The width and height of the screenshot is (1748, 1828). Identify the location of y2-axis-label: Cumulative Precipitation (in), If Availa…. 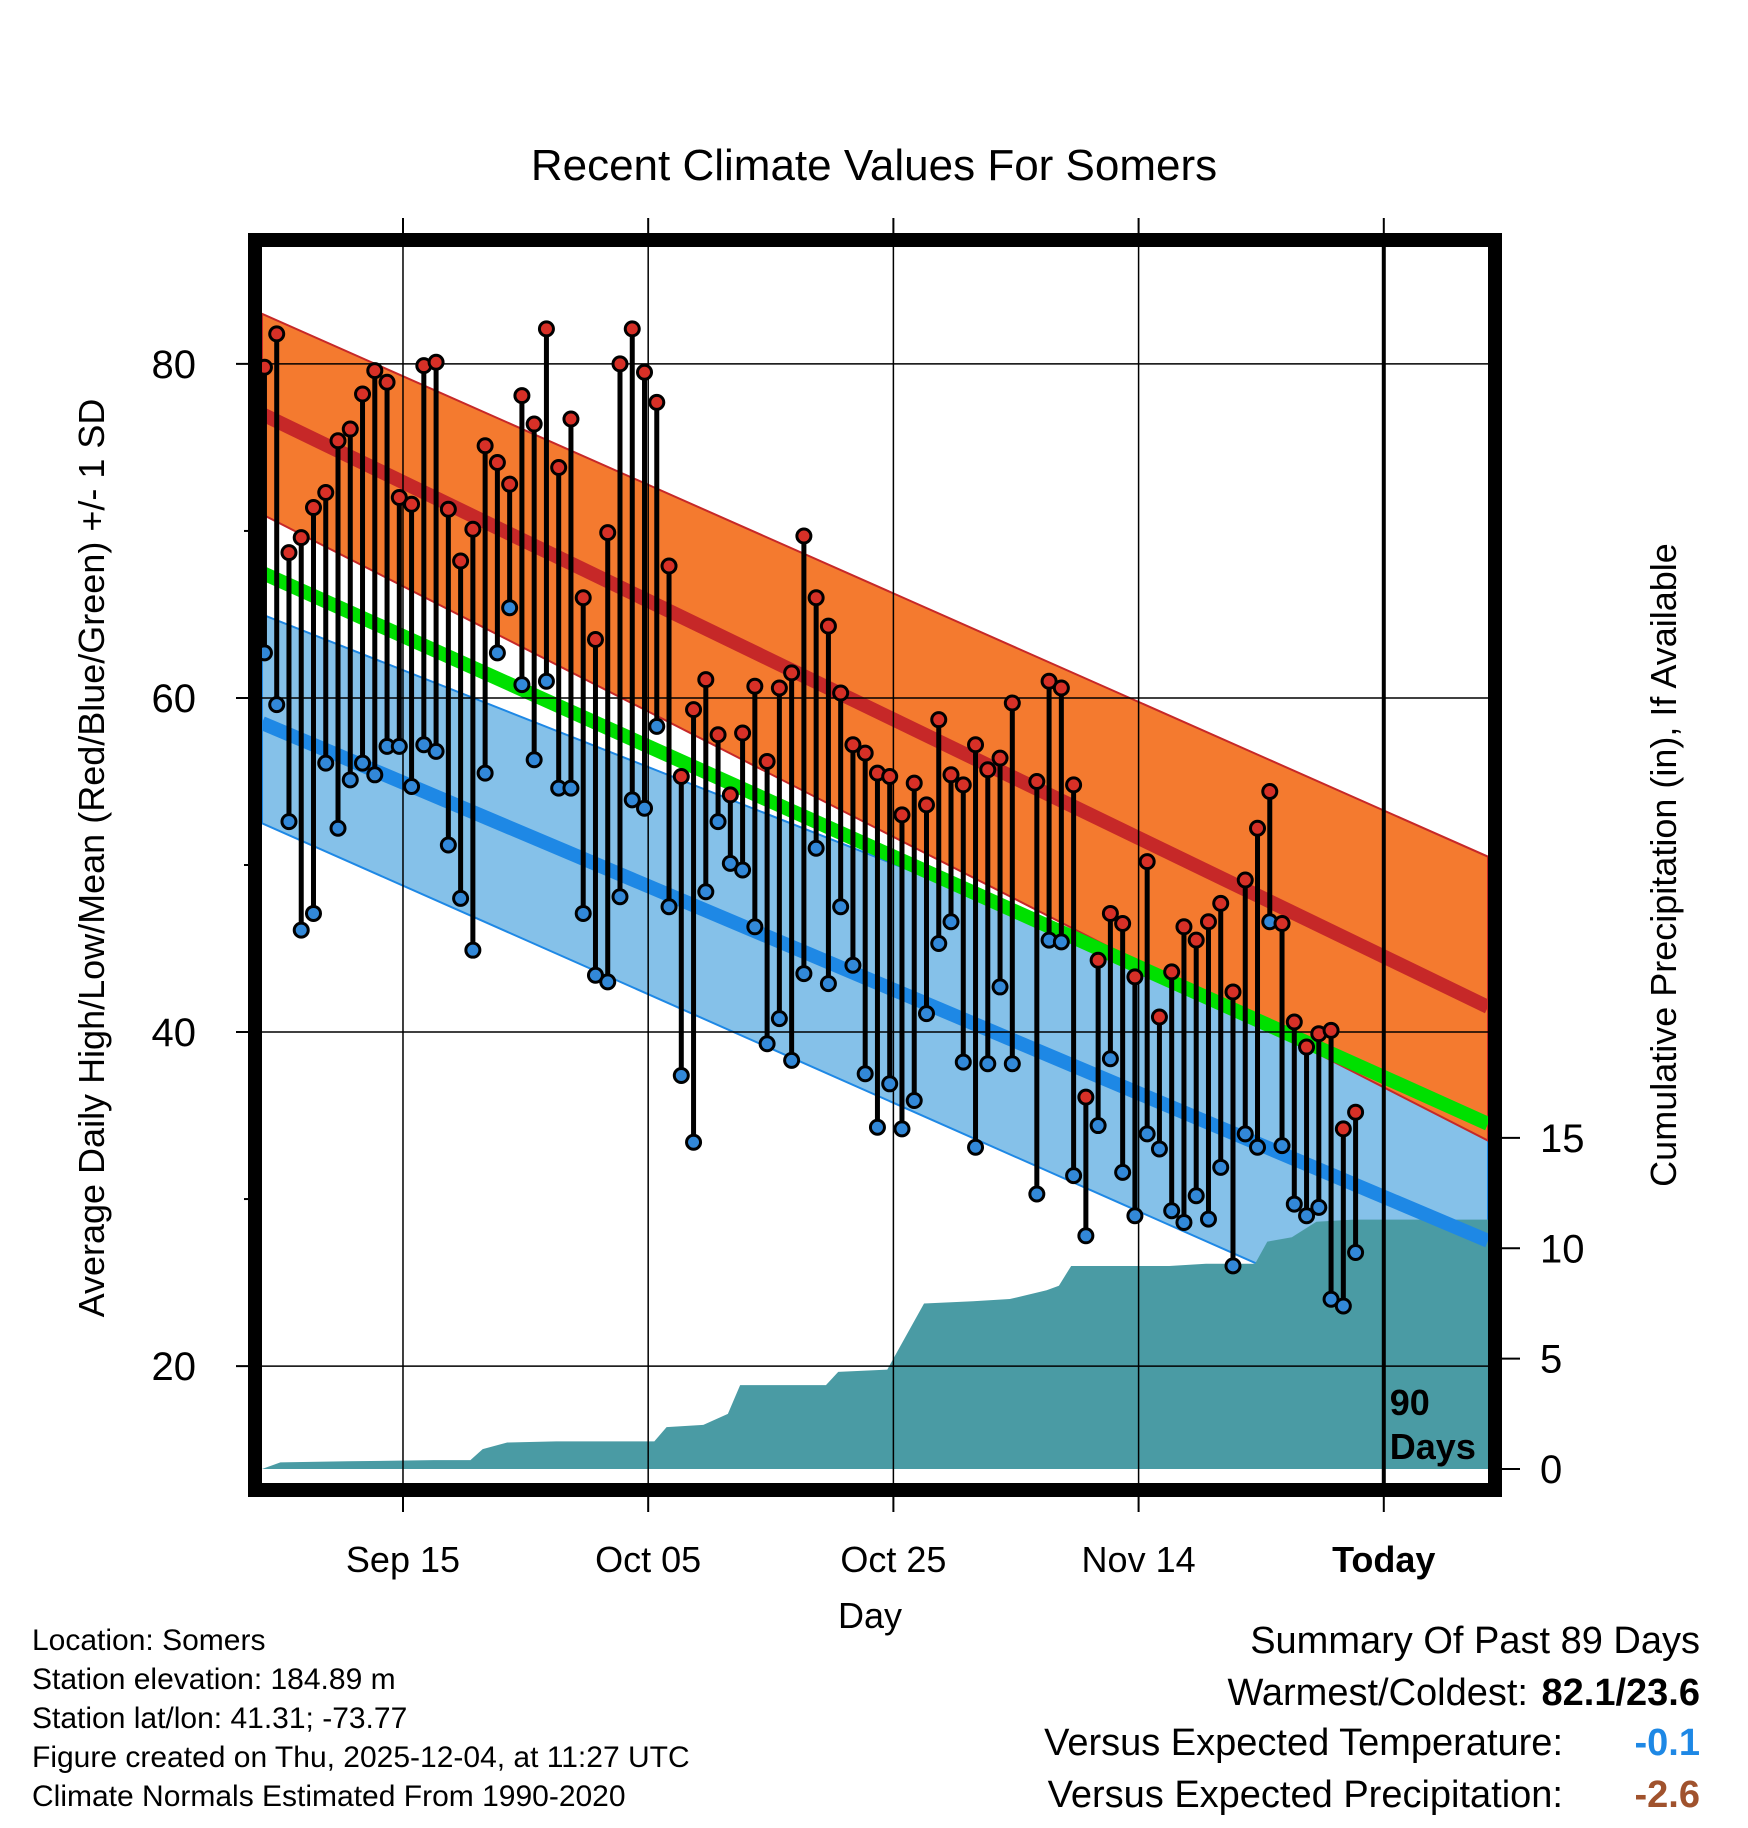
(1663, 865).